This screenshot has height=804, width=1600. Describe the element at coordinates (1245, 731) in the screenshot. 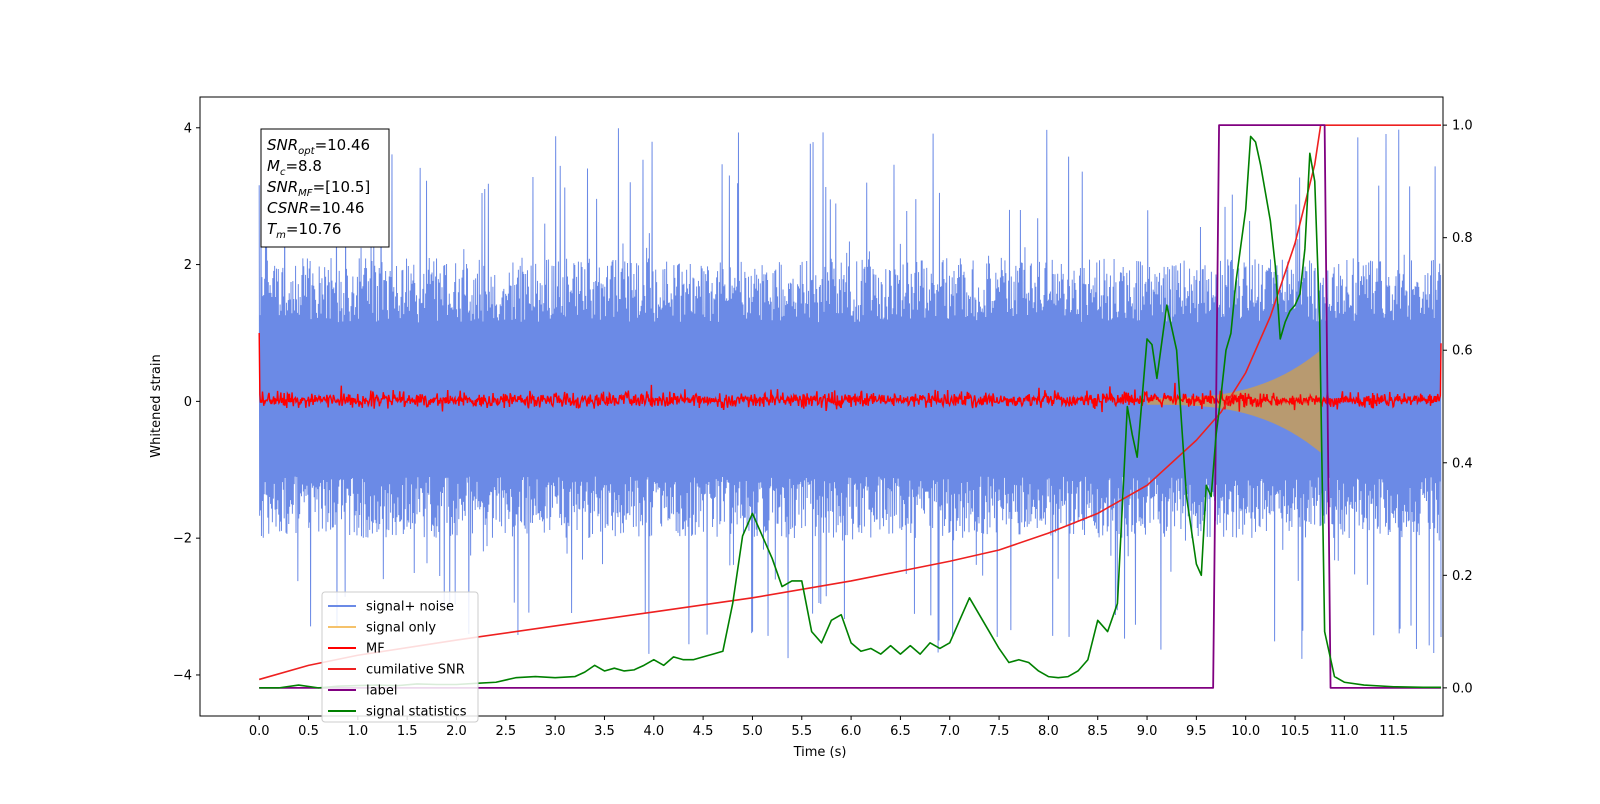

I see `x-tick-label: 10.0` at that location.